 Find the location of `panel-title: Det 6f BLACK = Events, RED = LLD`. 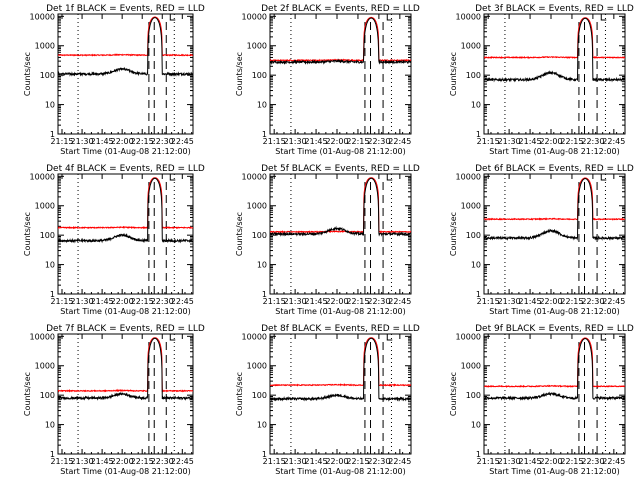

panel-title: Det 6f BLACK = Events, RED = LLD is located at coordinates (554, 169).